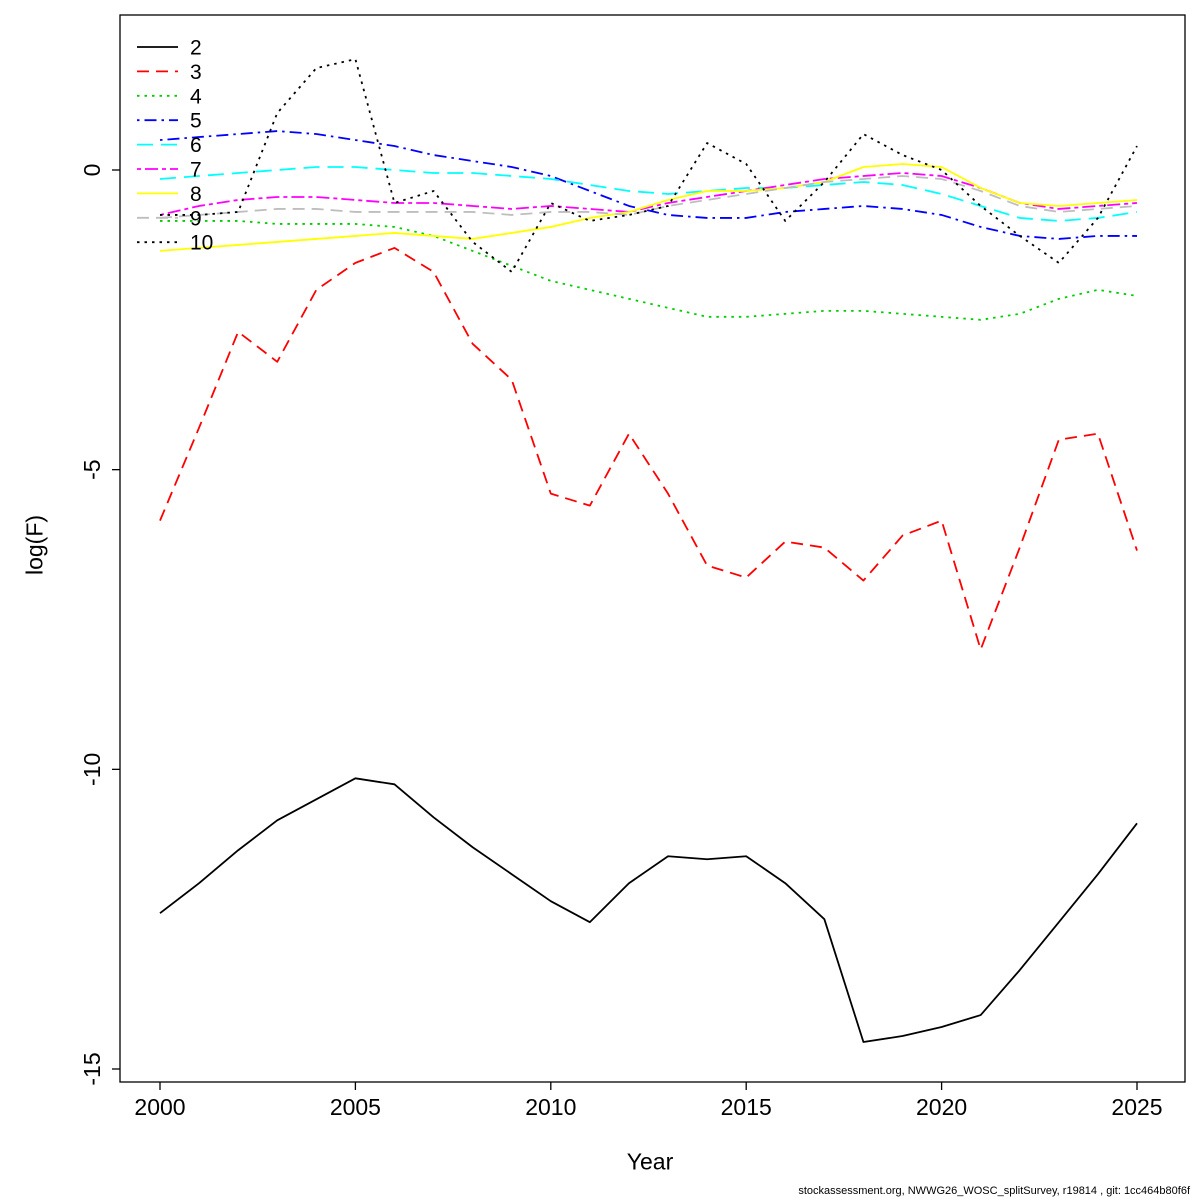 Image resolution: width=1200 pixels, height=1200 pixels. Describe the element at coordinates (201, 243) in the screenshot. I see `legend-label: 10` at that location.